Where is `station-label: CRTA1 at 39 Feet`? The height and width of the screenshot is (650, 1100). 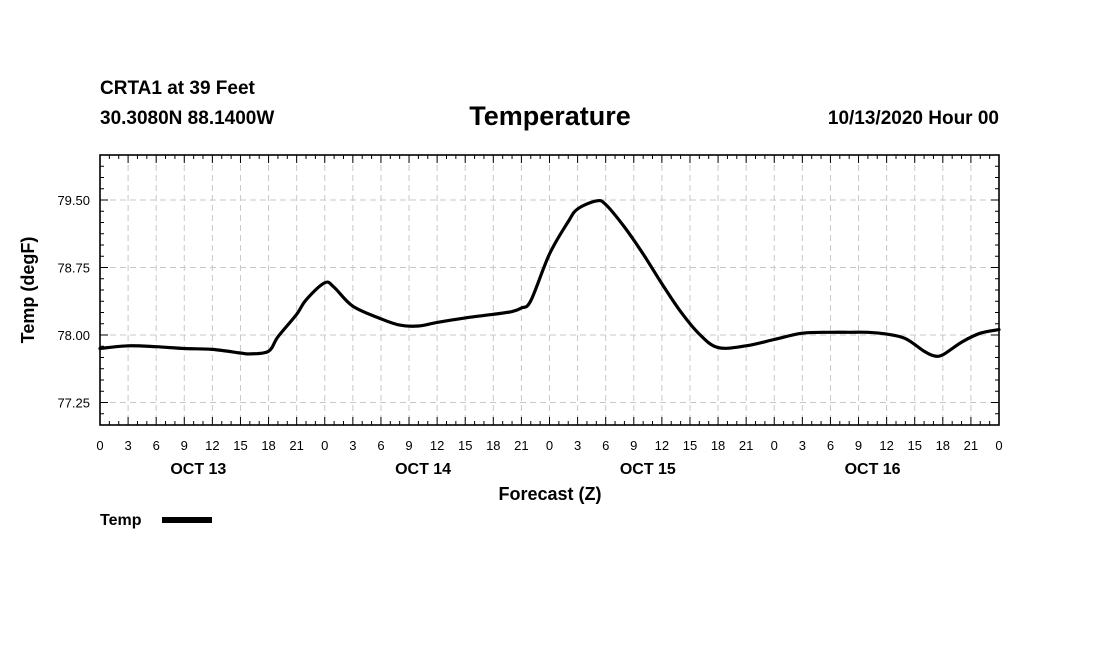
station-label: CRTA1 at 39 Feet is located at coordinates (178, 88).